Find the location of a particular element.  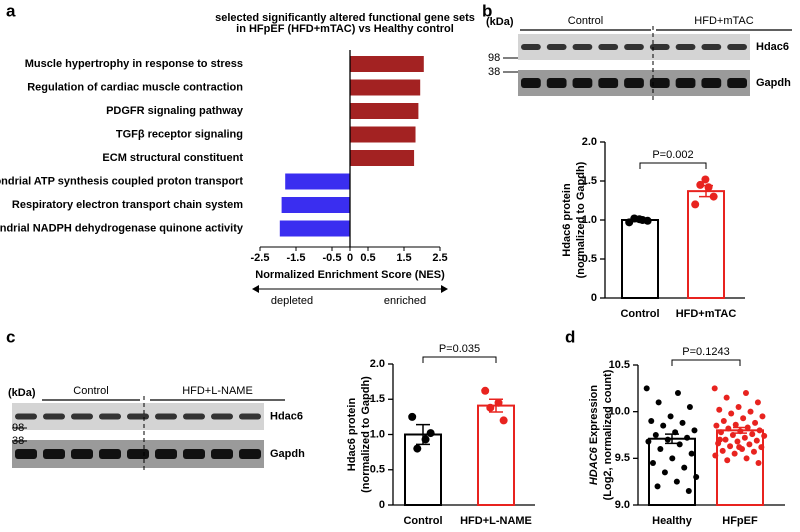

group-label: HFD+mTAC is located at coordinates (723, 21).